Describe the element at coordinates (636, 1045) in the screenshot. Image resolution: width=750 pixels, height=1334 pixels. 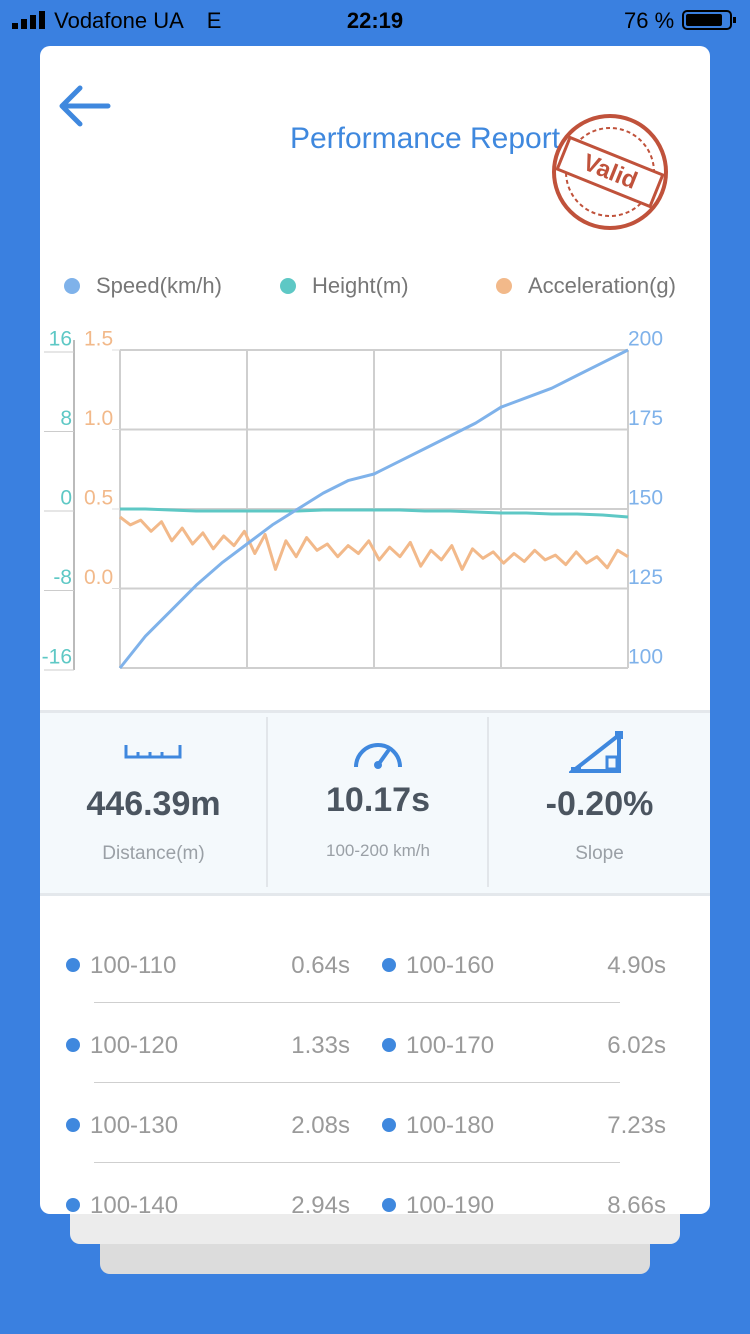
I see `time-value: 6.02s` at that location.